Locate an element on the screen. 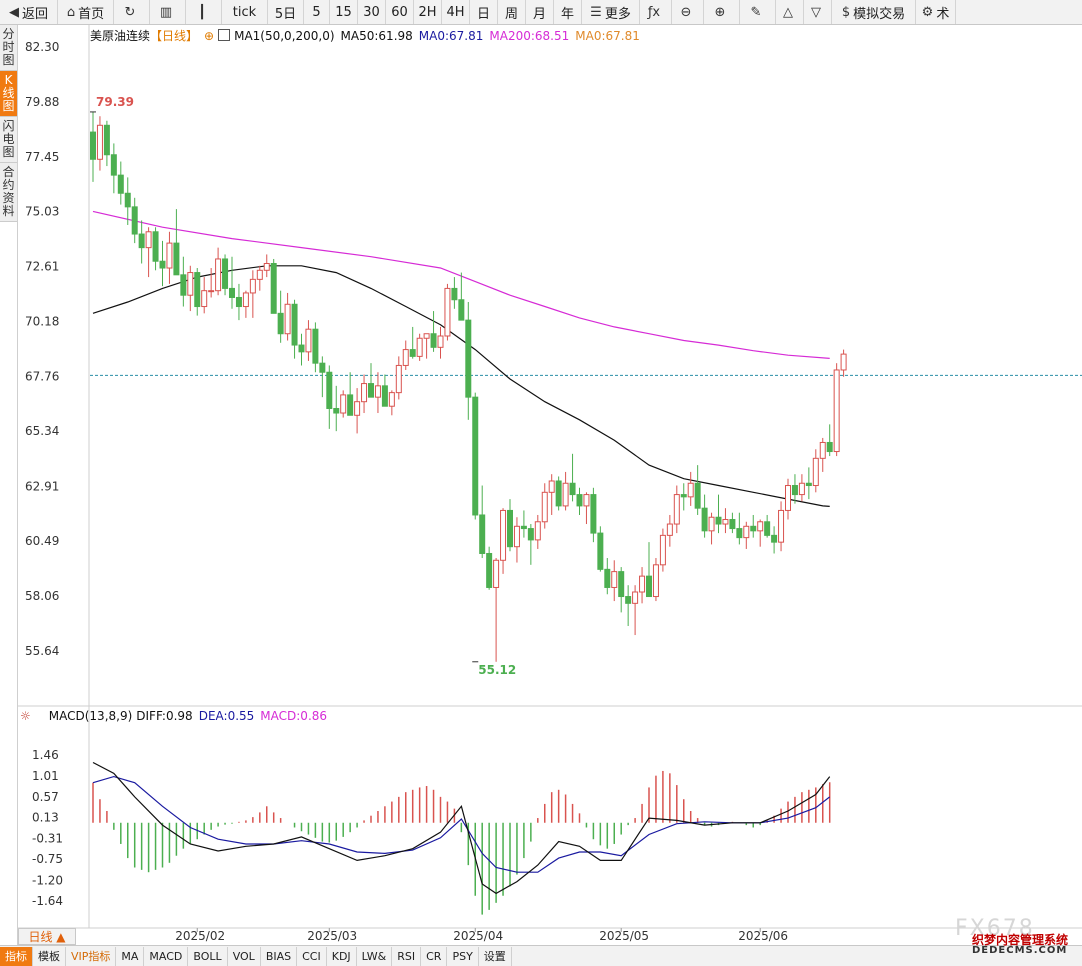 The image size is (1082, 966). toolbar-button-24: $ 模拟交易 is located at coordinates (874, 12).